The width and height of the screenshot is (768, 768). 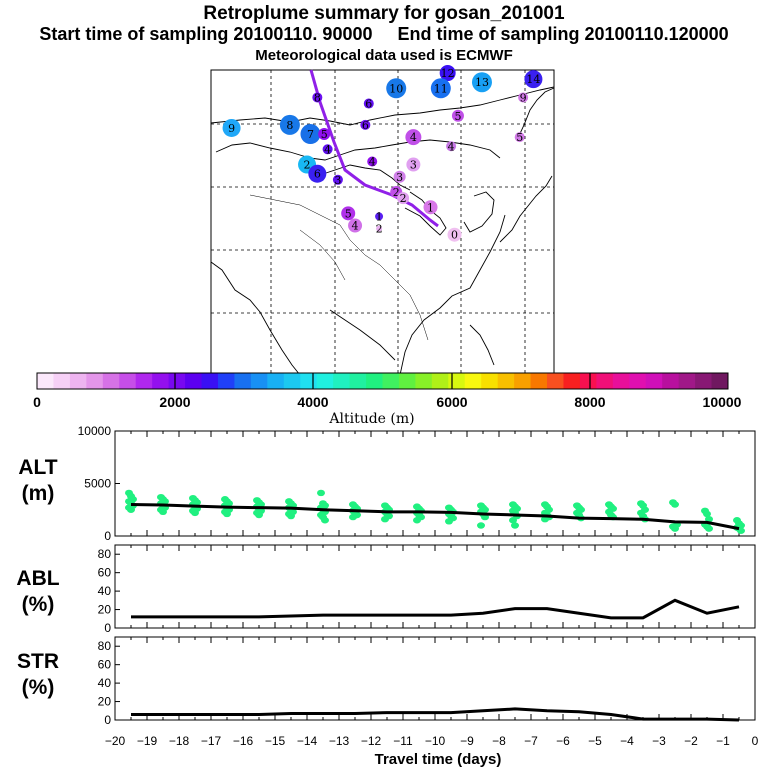 I want to click on map-cluster-label-16: 9, so click(x=523, y=97).